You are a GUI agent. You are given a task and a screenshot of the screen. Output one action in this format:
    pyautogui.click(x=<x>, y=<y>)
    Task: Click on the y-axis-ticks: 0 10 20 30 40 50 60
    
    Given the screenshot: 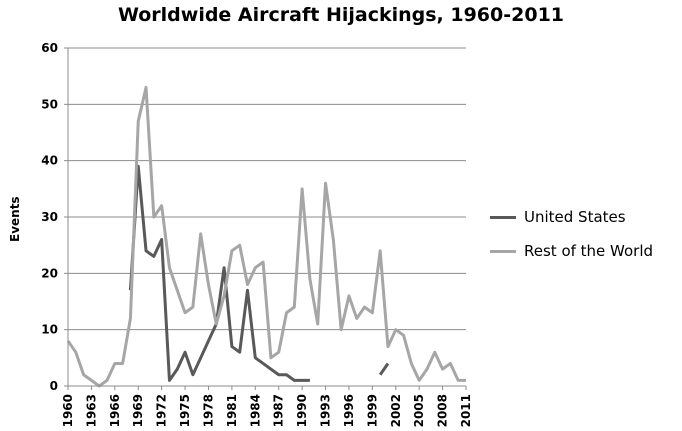 What is the action you would take?
    pyautogui.click(x=54, y=217)
    